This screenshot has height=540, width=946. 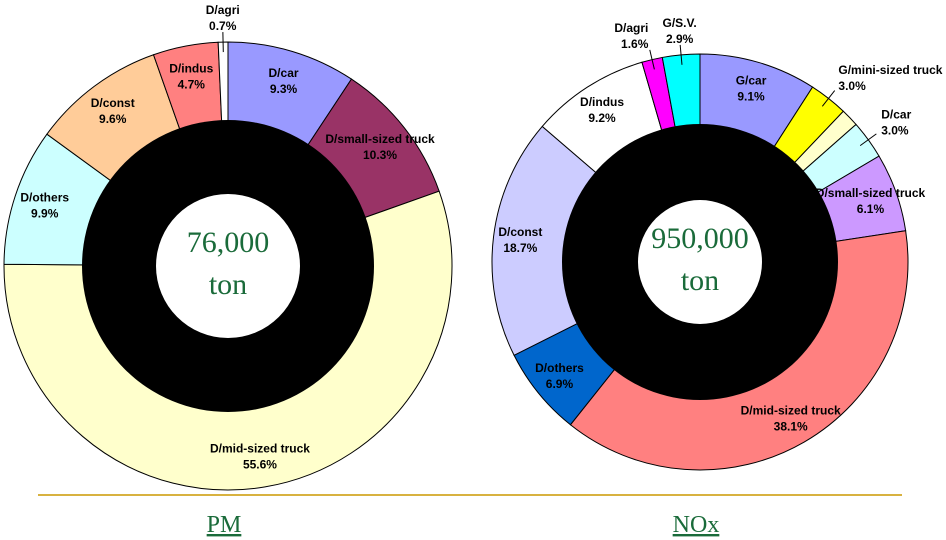 I want to click on slice-label: G/S.V., so click(x=679, y=23).